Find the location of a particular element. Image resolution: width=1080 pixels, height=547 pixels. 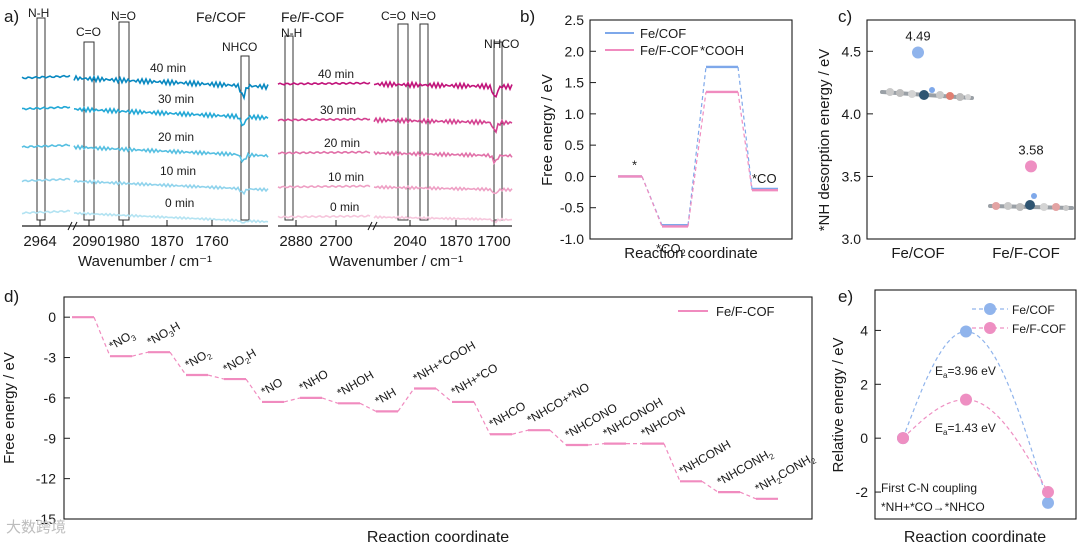

y-tick-label: 1.0 is located at coordinates (575, 114).